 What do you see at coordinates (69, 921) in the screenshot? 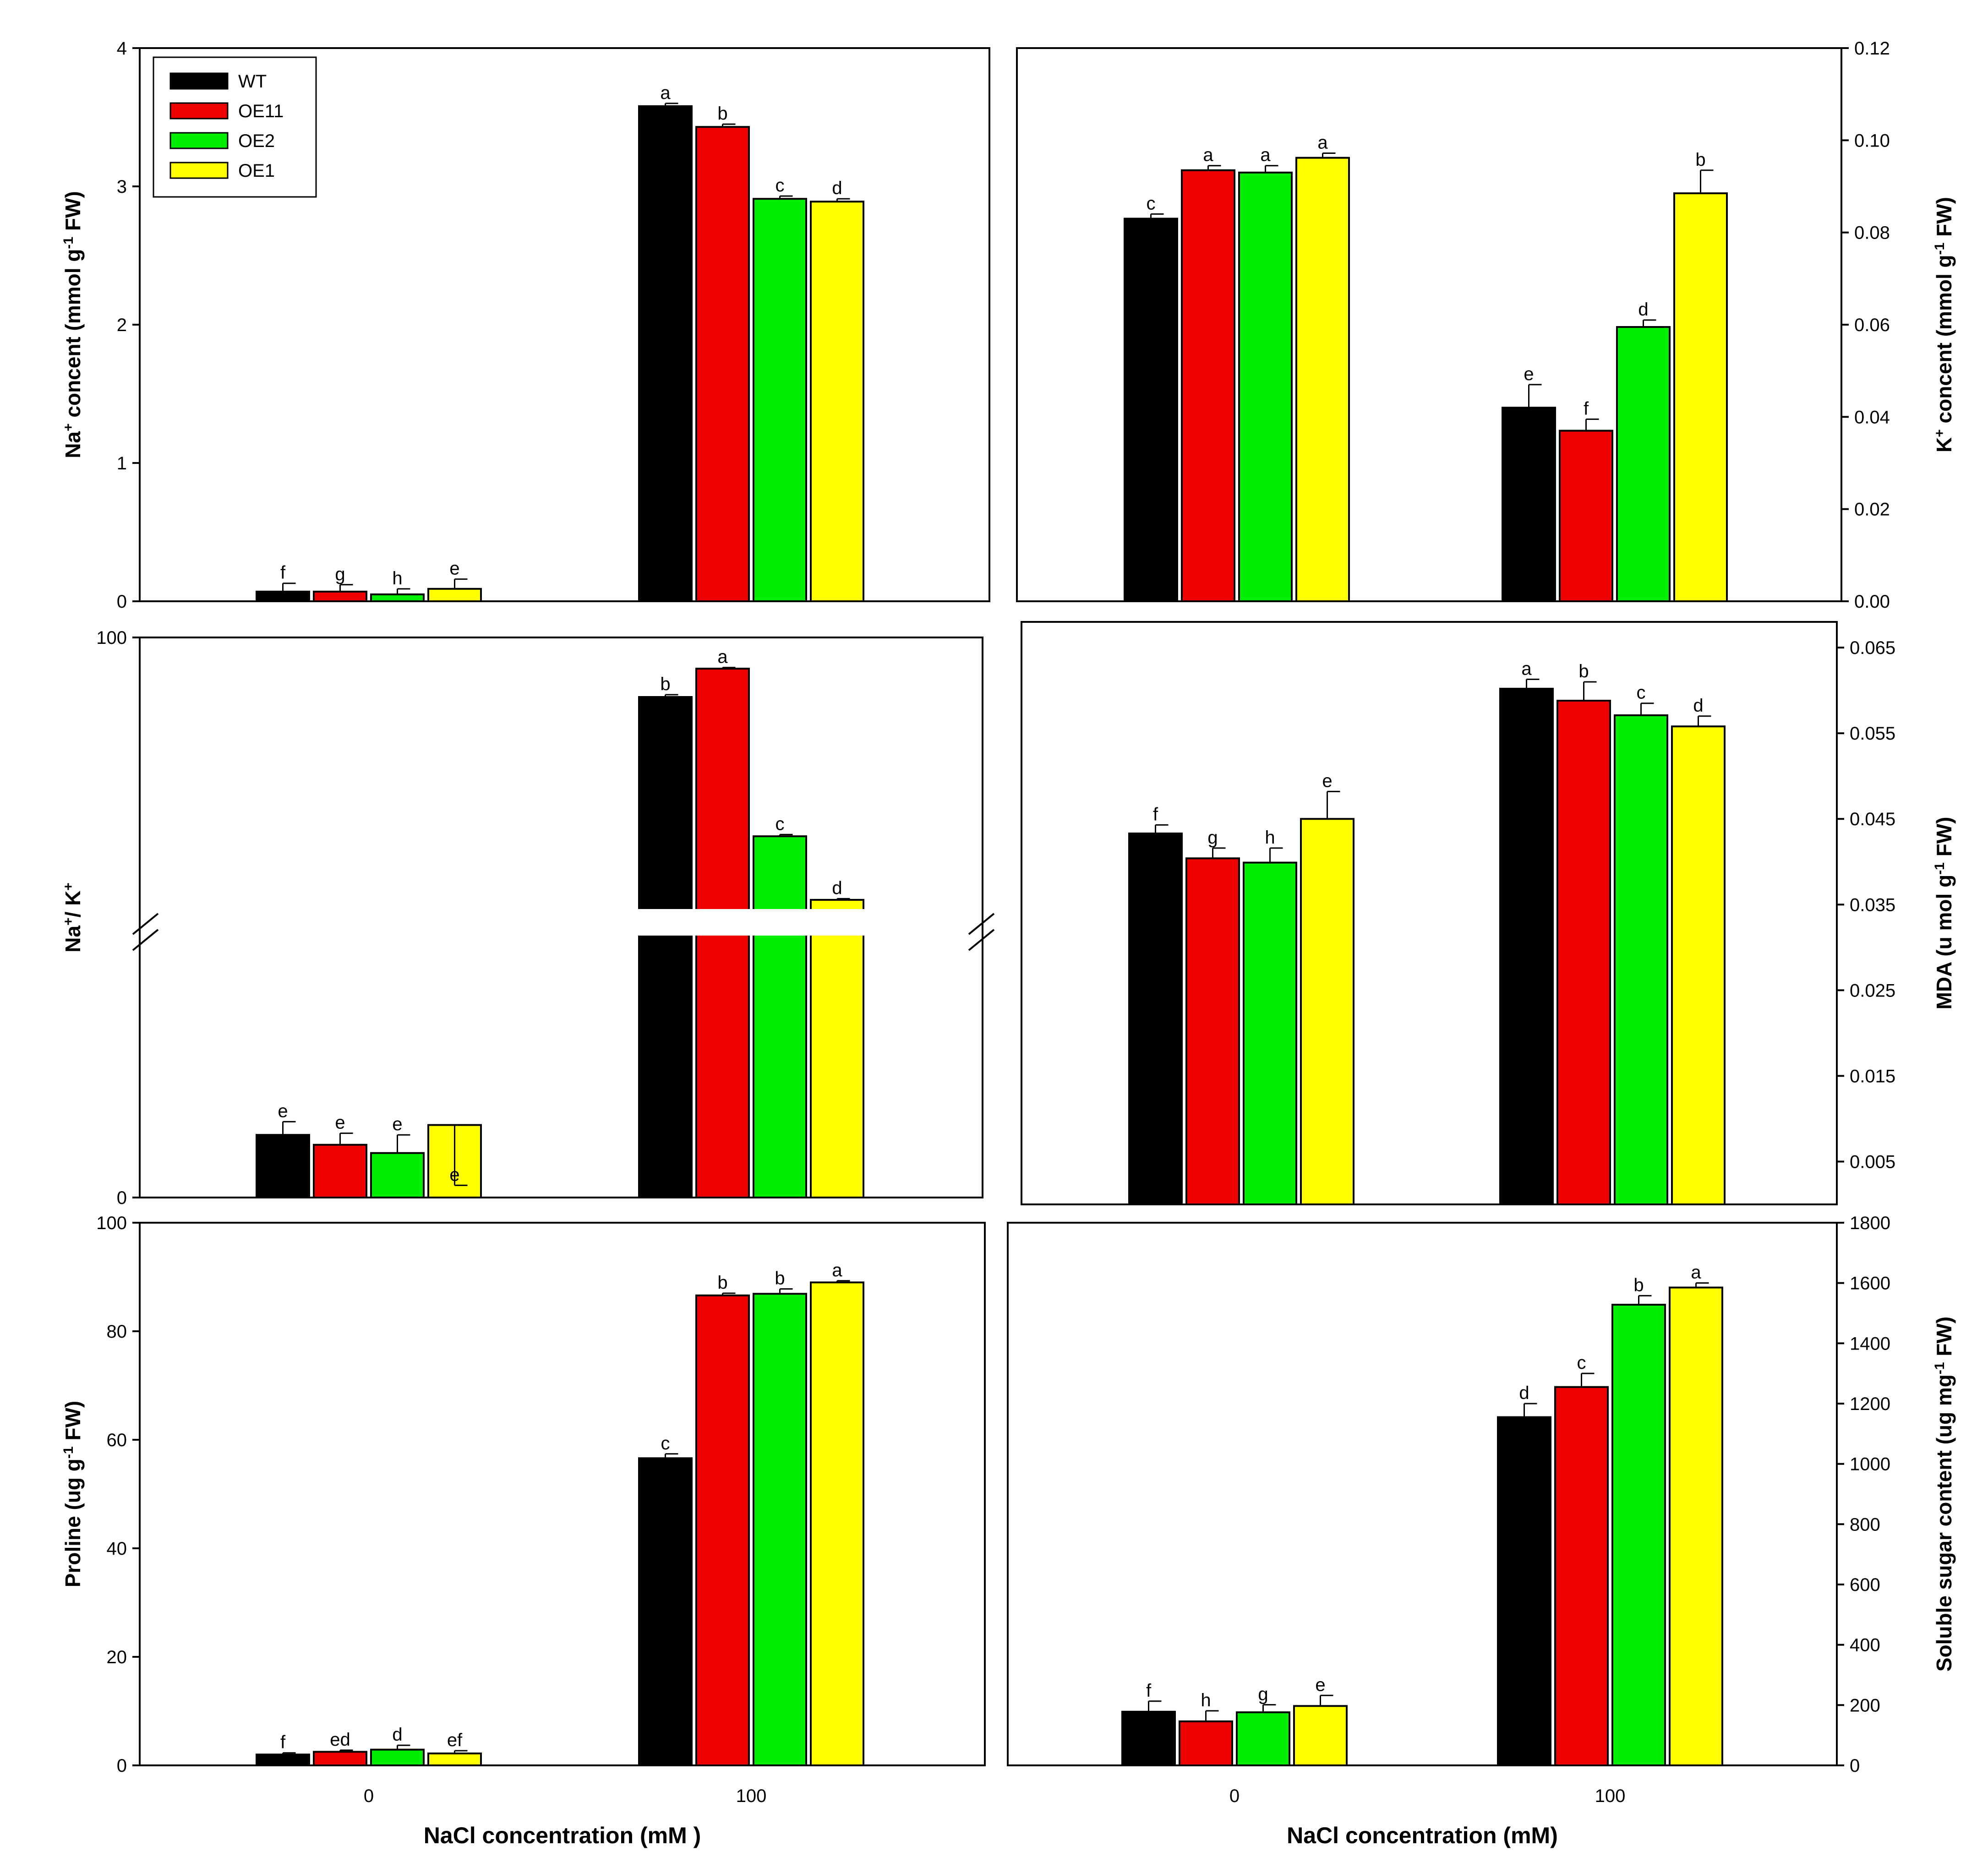
I see `y-axis-title-part: +` at bounding box center [69, 921].